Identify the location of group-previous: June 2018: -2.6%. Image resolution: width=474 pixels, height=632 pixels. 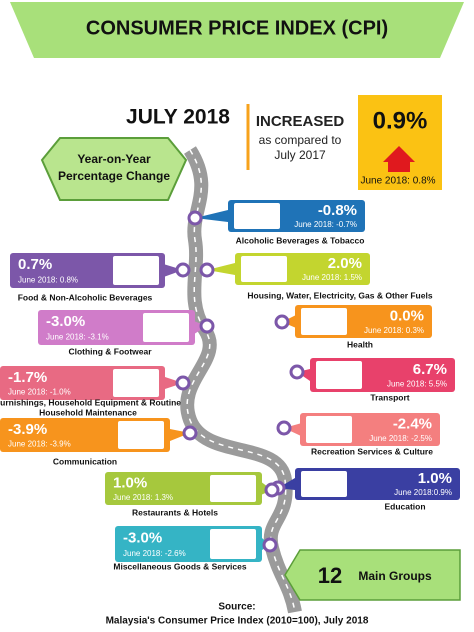
(154, 553).